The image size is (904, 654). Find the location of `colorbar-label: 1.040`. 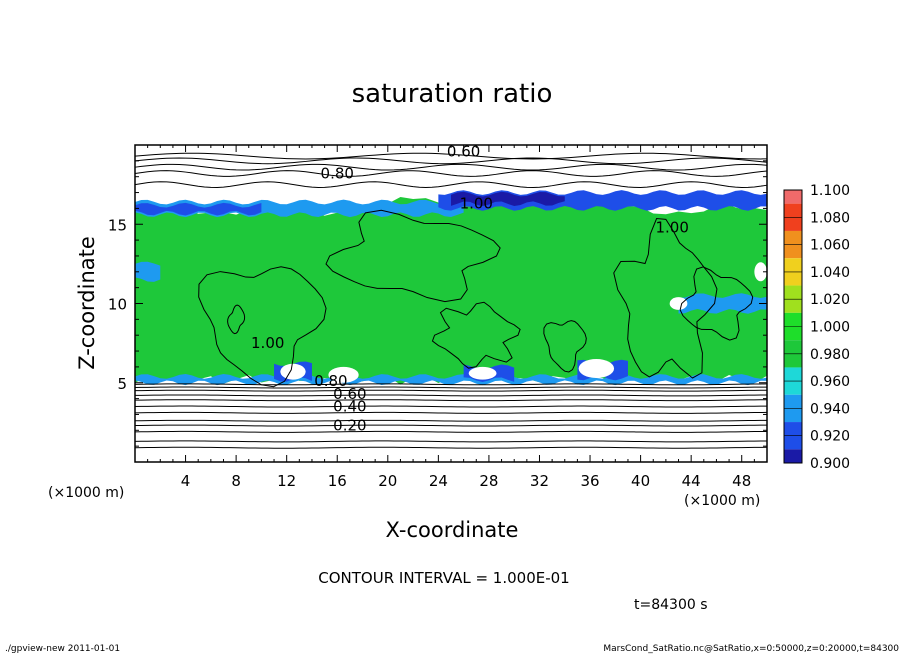

colorbar-label: 1.040 is located at coordinates (830, 273).